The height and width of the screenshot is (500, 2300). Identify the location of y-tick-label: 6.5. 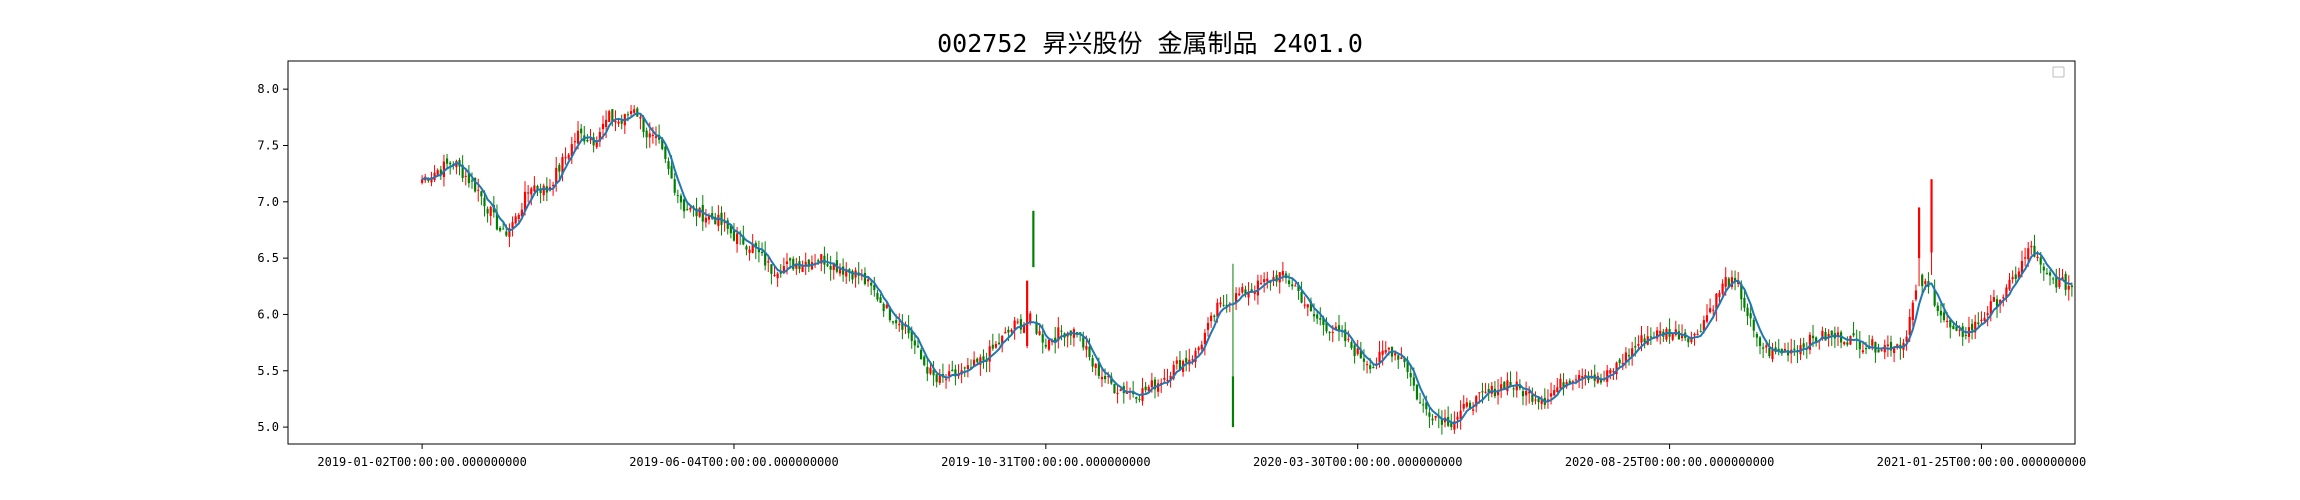
(268, 258).